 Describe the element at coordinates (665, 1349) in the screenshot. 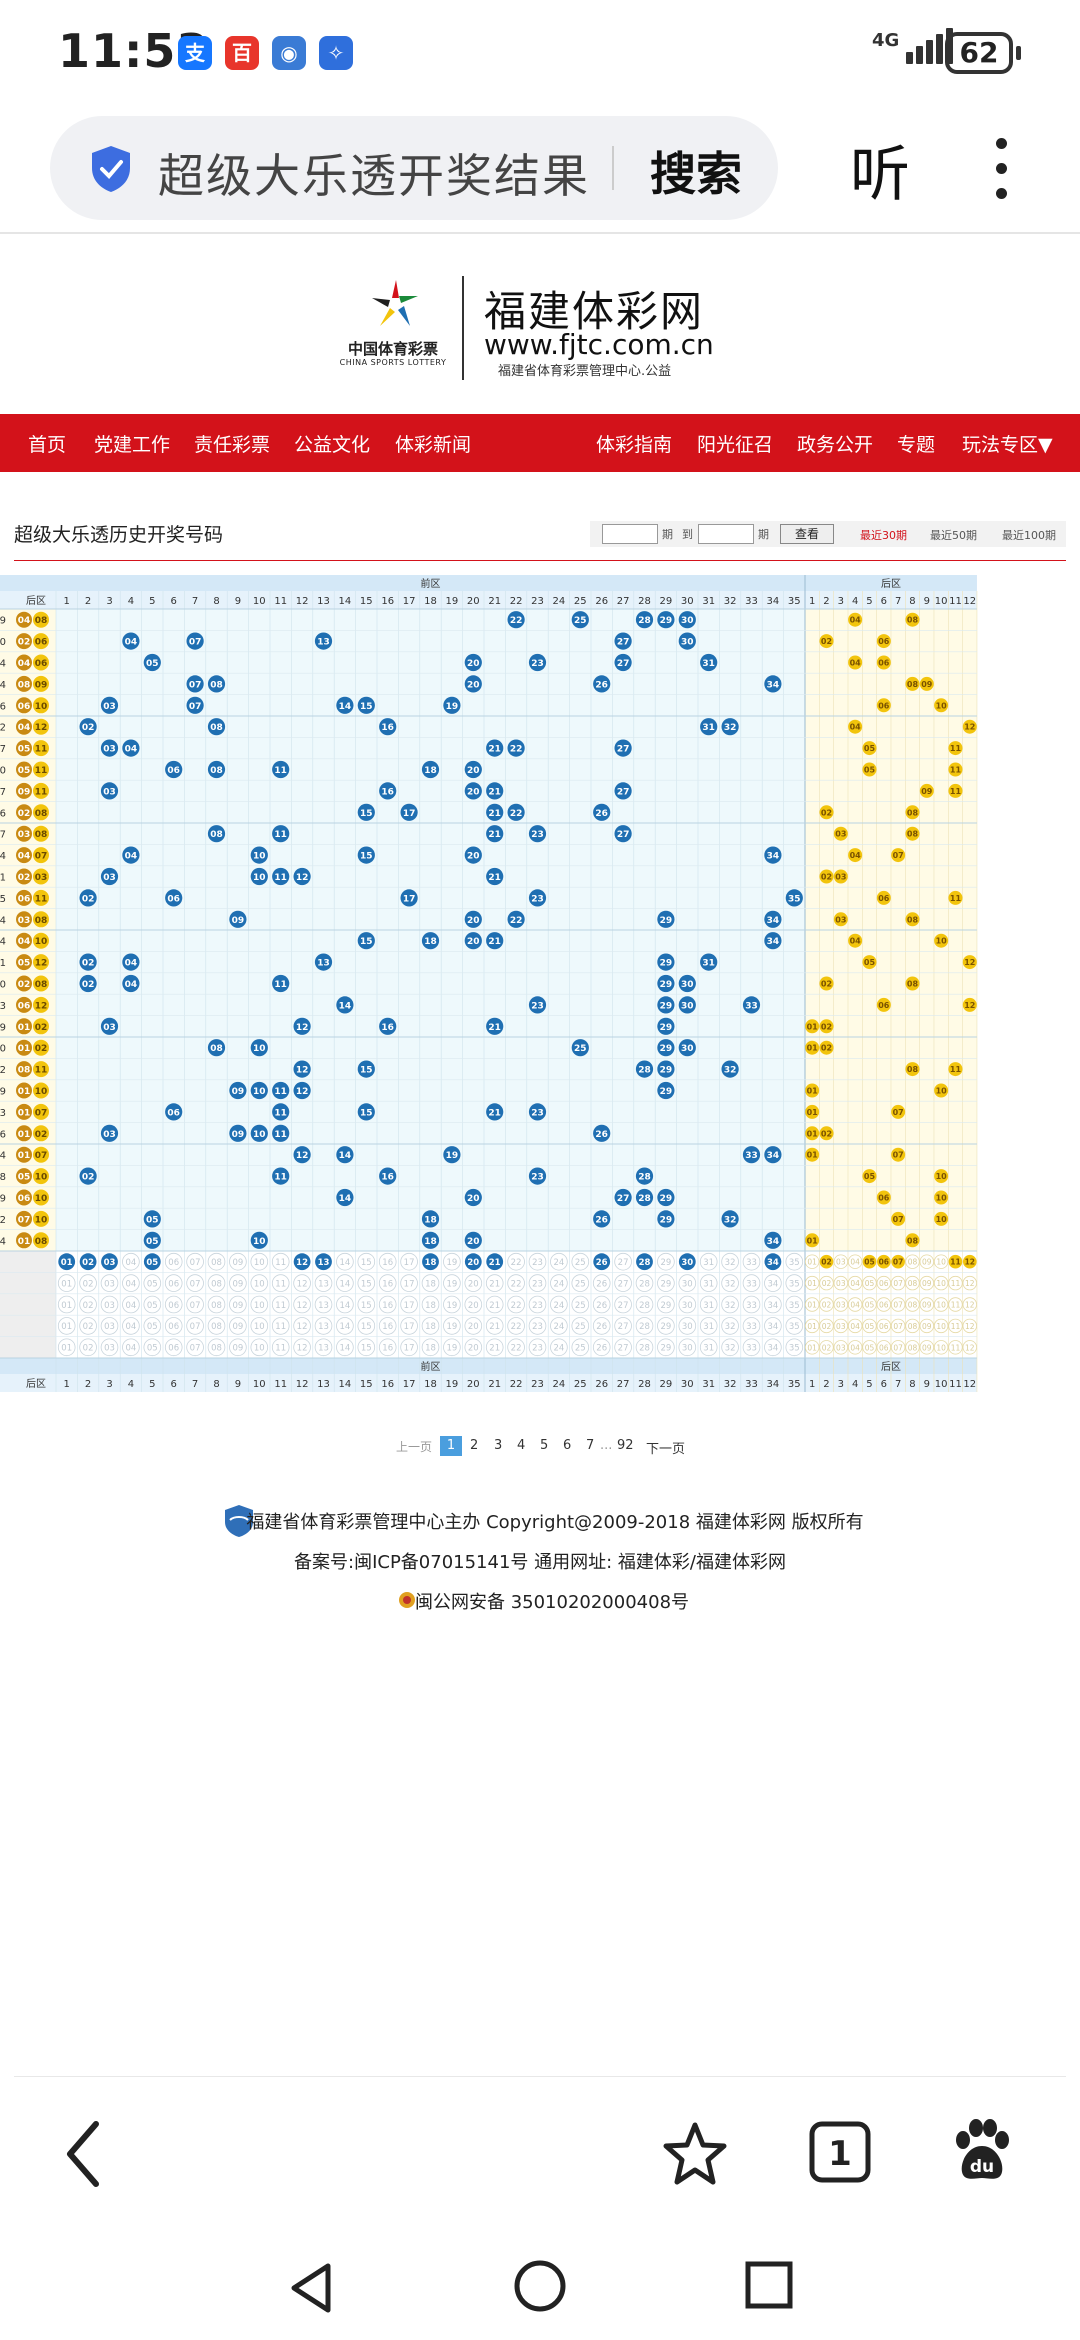

I see `ball-label: 29` at that location.